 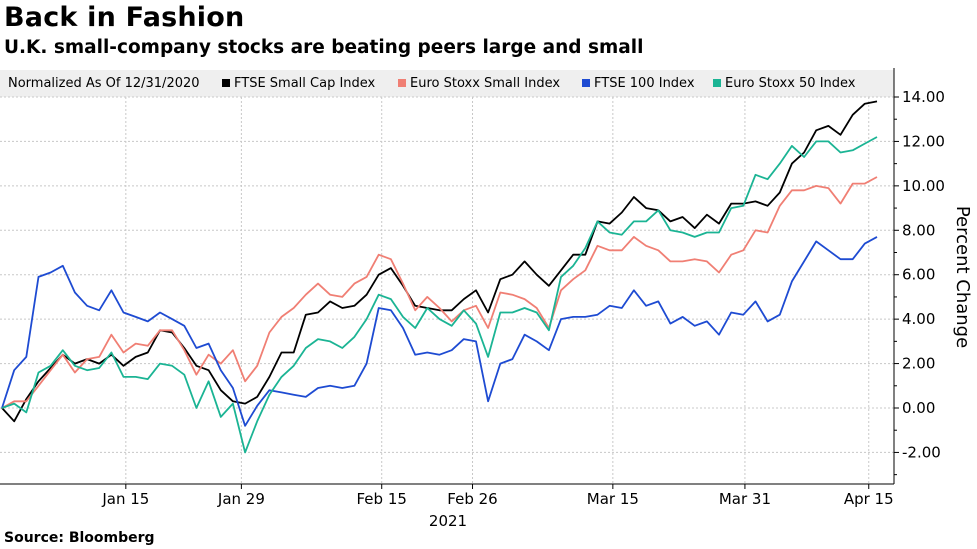 I want to click on x-tick-label: Apr 15, so click(x=869, y=499).